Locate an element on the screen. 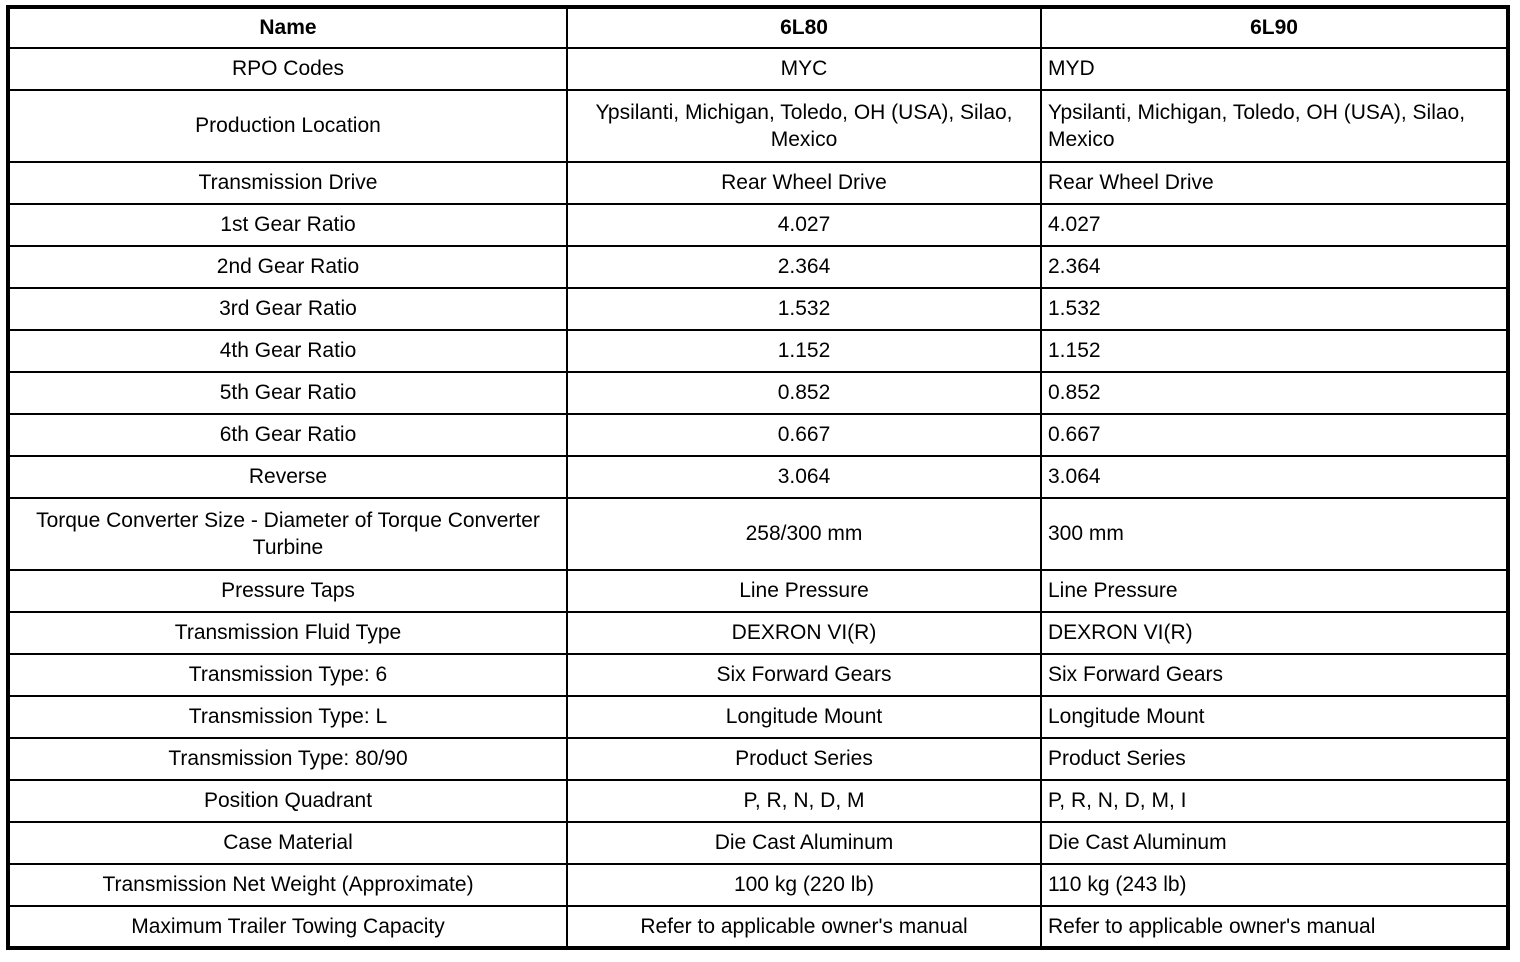 The height and width of the screenshot is (962, 1520). cell-6l90: 110 kg (243 lb) is located at coordinates (1274, 885).